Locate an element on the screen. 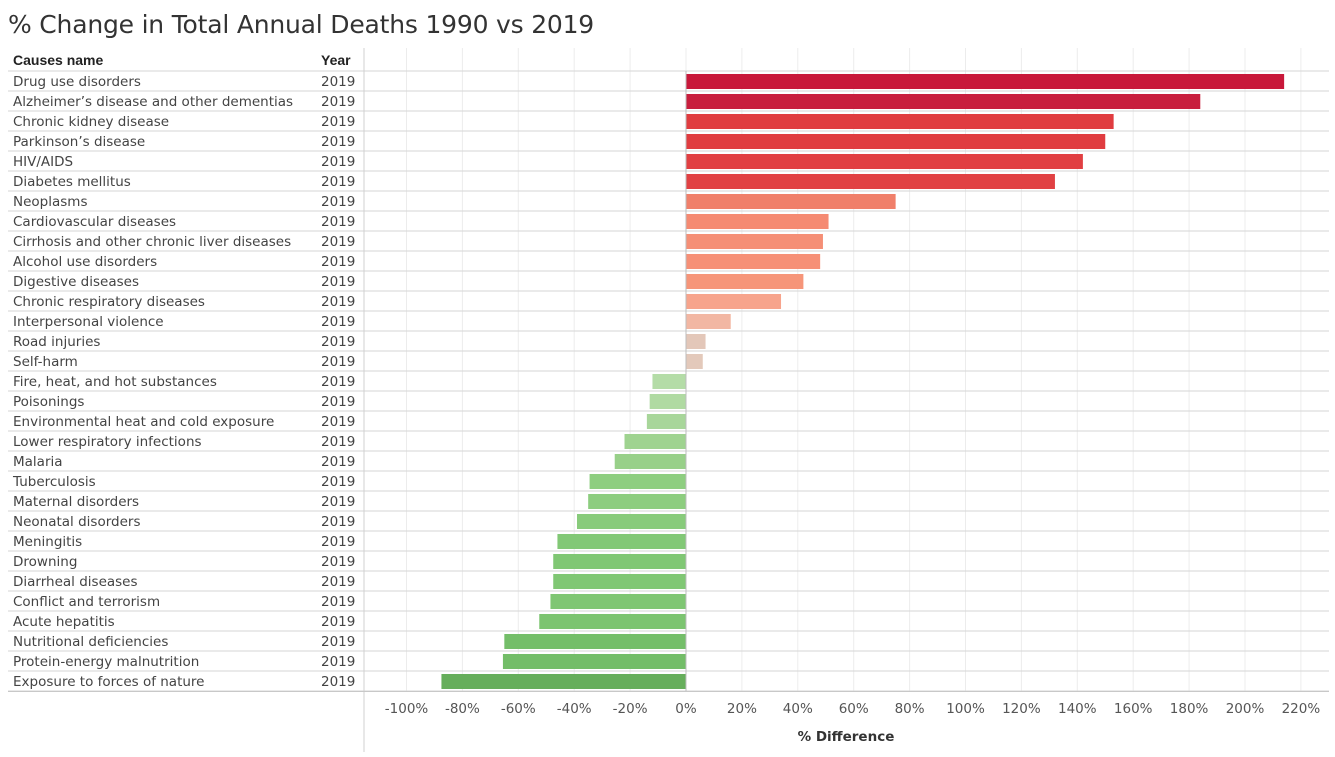 This screenshot has height=757, width=1335. cause-label: Chronic kidney disease is located at coordinates (91, 122).